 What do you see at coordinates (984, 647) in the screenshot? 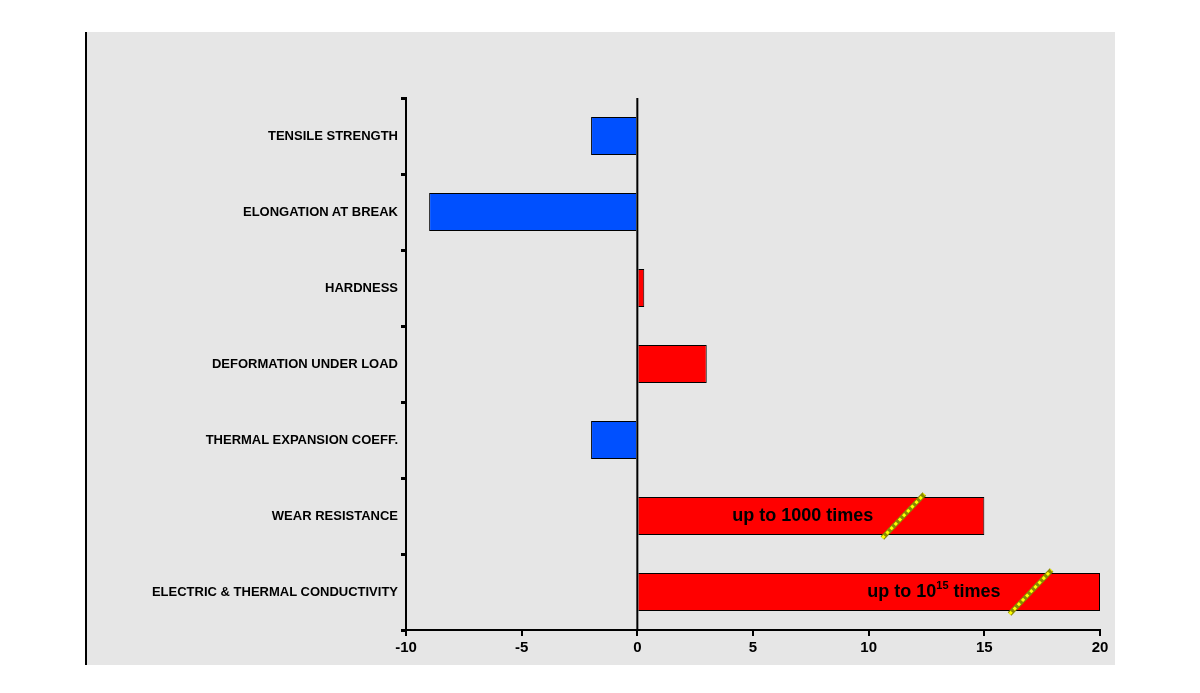
I see `x-tick-label: 15` at bounding box center [984, 647].